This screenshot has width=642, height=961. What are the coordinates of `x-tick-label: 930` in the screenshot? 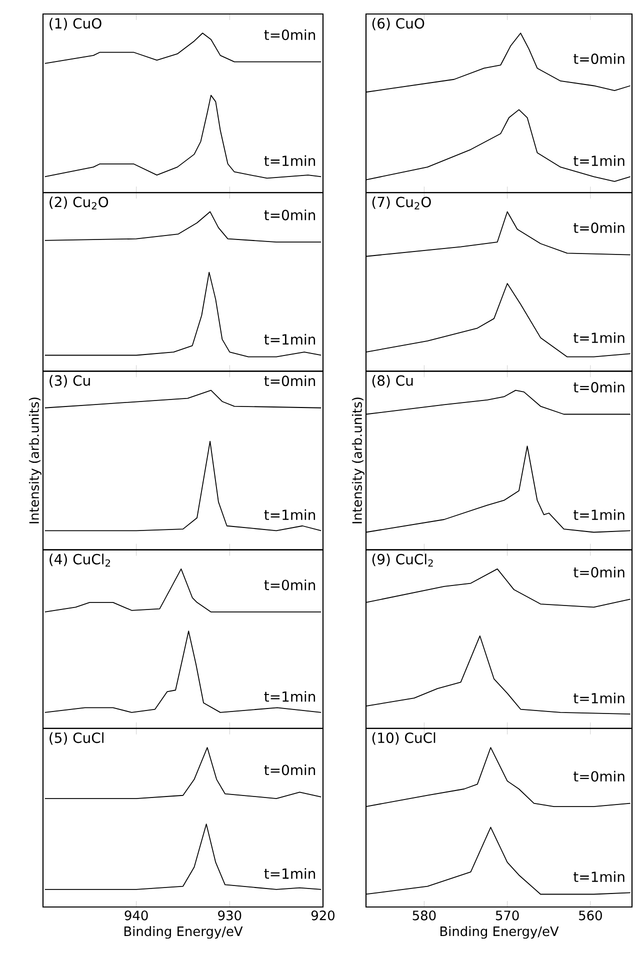 It's located at (230, 915).